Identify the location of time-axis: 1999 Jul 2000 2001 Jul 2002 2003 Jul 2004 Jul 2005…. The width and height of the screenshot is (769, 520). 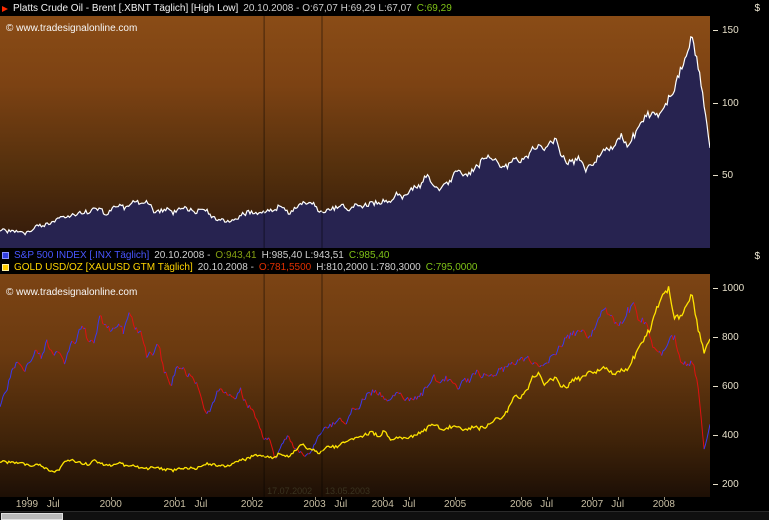
(355, 504).